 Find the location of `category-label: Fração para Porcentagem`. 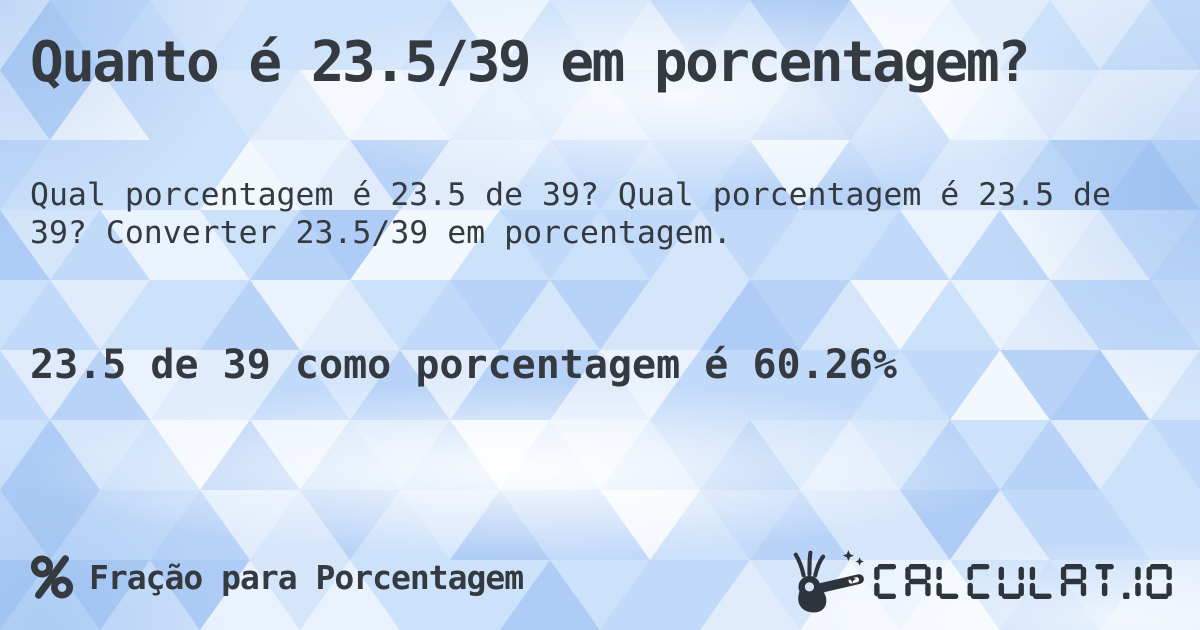

category-label: Fração para Porcentagem is located at coordinates (306, 577).